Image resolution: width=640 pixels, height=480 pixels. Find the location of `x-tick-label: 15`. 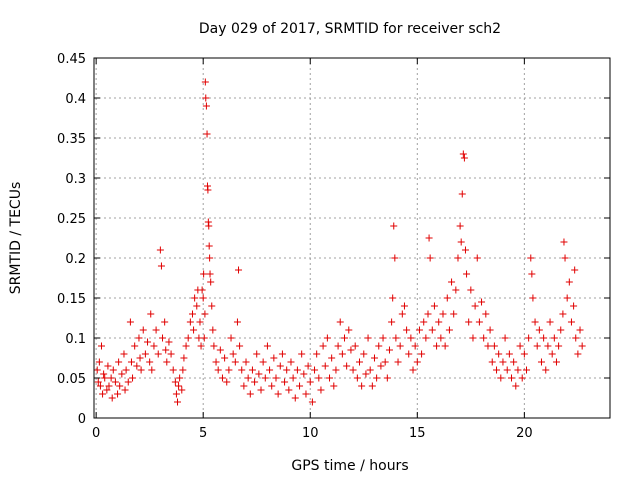

x-tick-label: 15 is located at coordinates (417, 433).